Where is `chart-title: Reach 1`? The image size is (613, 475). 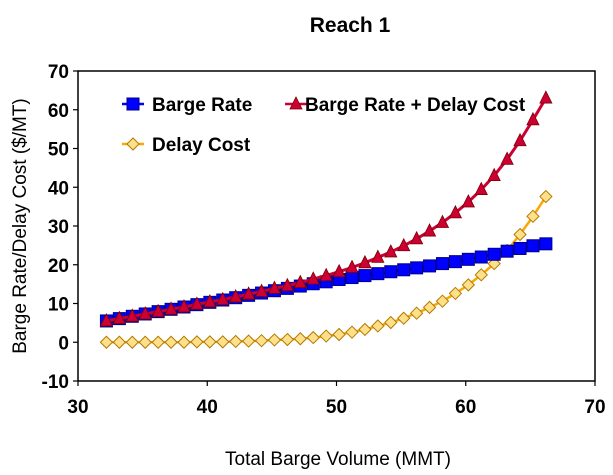 chart-title: Reach 1 is located at coordinates (350, 25).